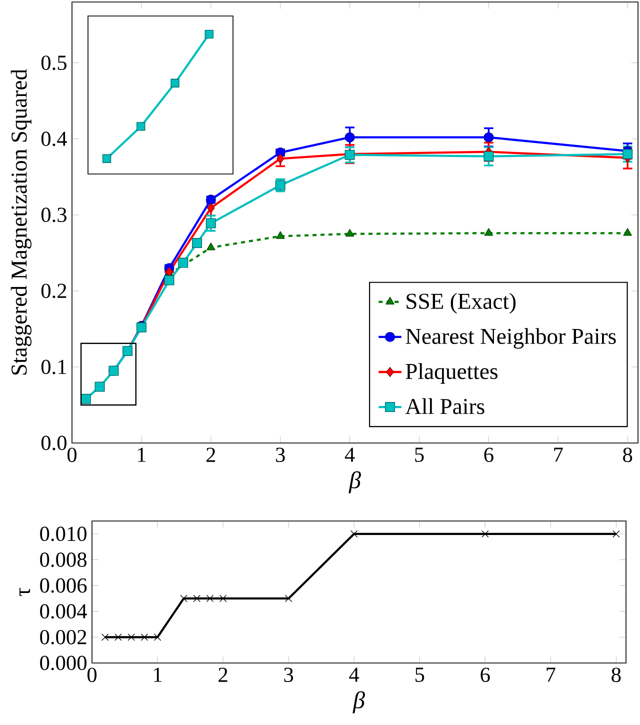 This screenshot has height=725, width=640. I want to click on y-tick-label: 0.006, so click(63, 585).